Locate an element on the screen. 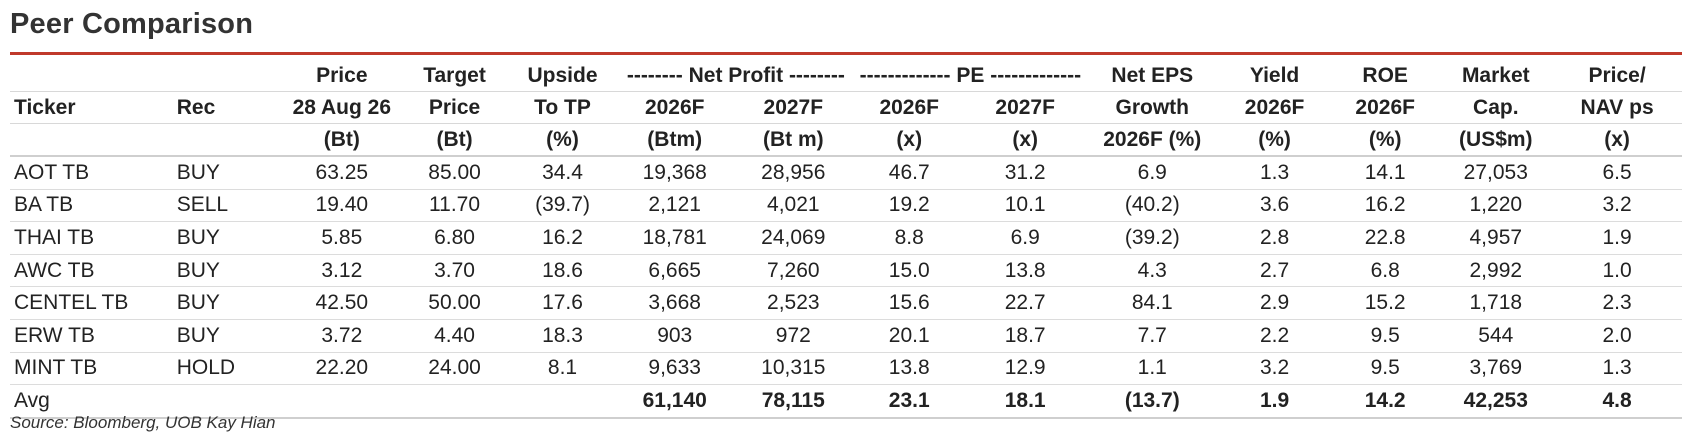 This screenshot has width=1690, height=439. table-cell: 4.40 is located at coordinates (454, 336).